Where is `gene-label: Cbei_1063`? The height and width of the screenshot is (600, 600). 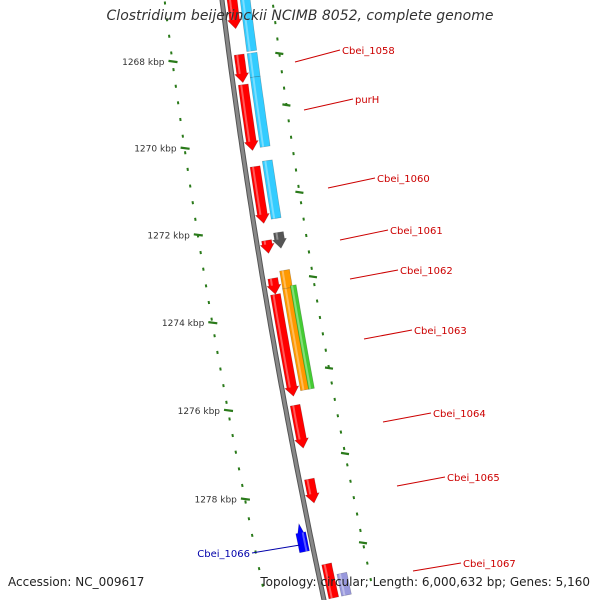 gene-label: Cbei_1063 is located at coordinates (440, 331).